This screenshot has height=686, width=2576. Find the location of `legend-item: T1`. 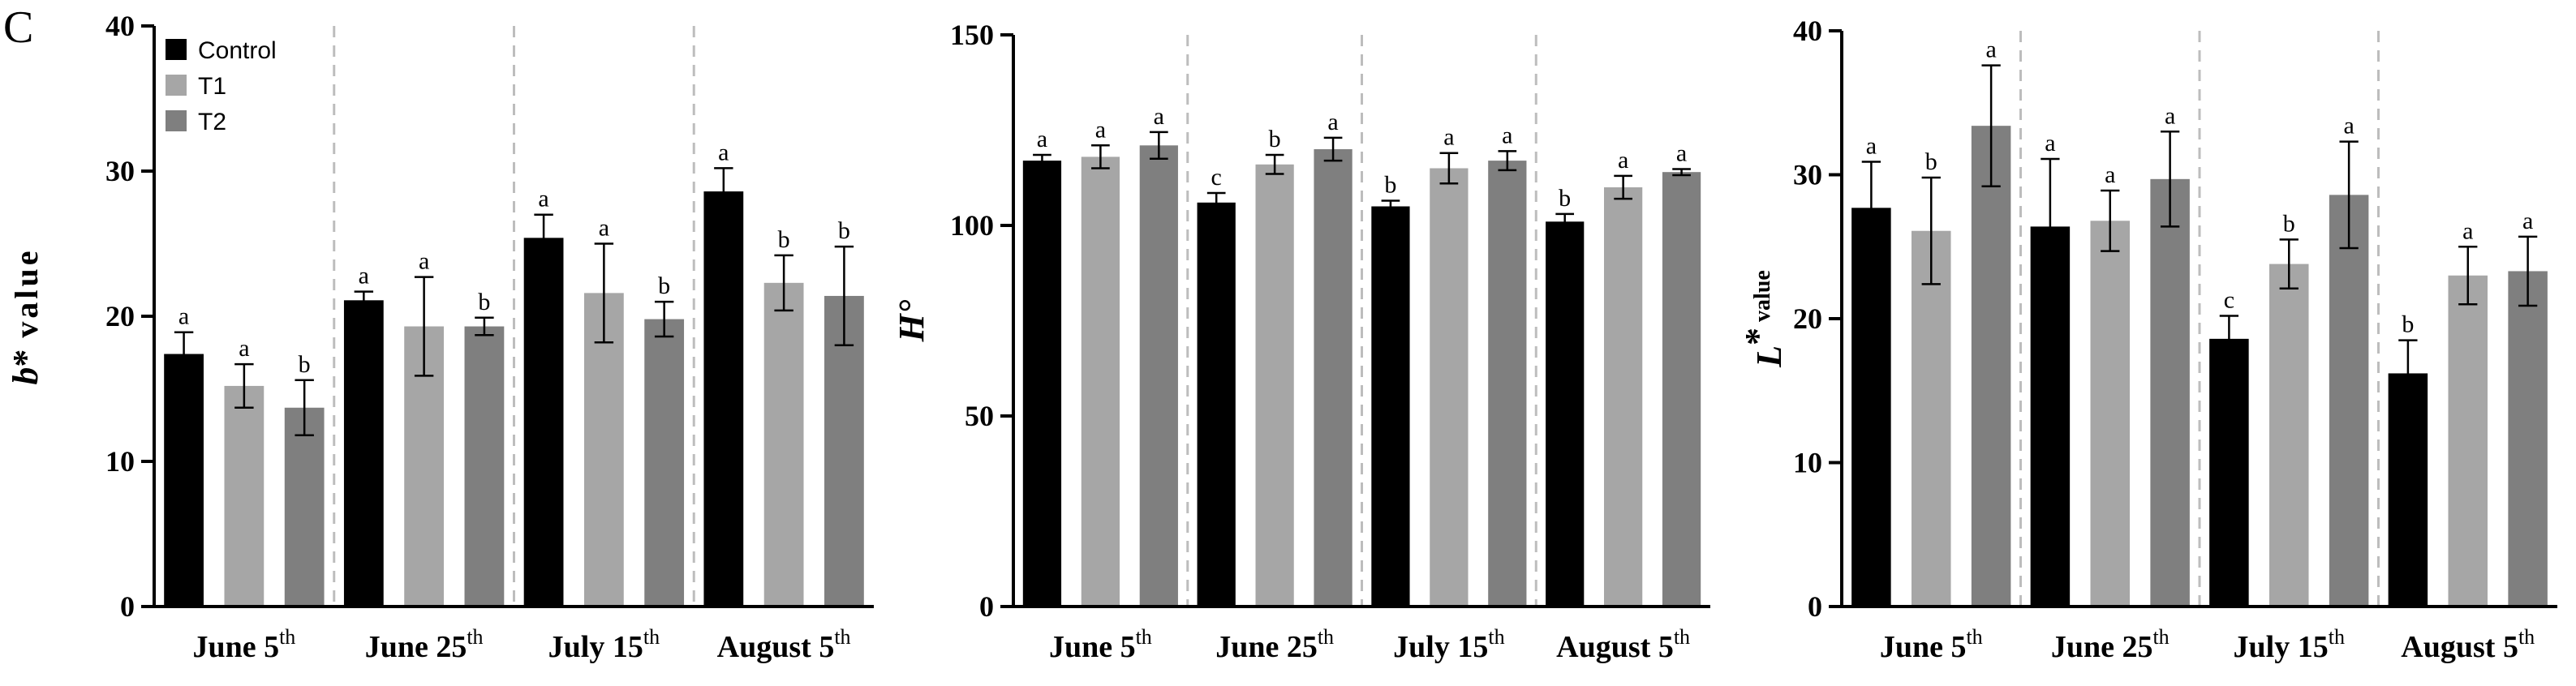

legend-item: T1 is located at coordinates (196, 86).